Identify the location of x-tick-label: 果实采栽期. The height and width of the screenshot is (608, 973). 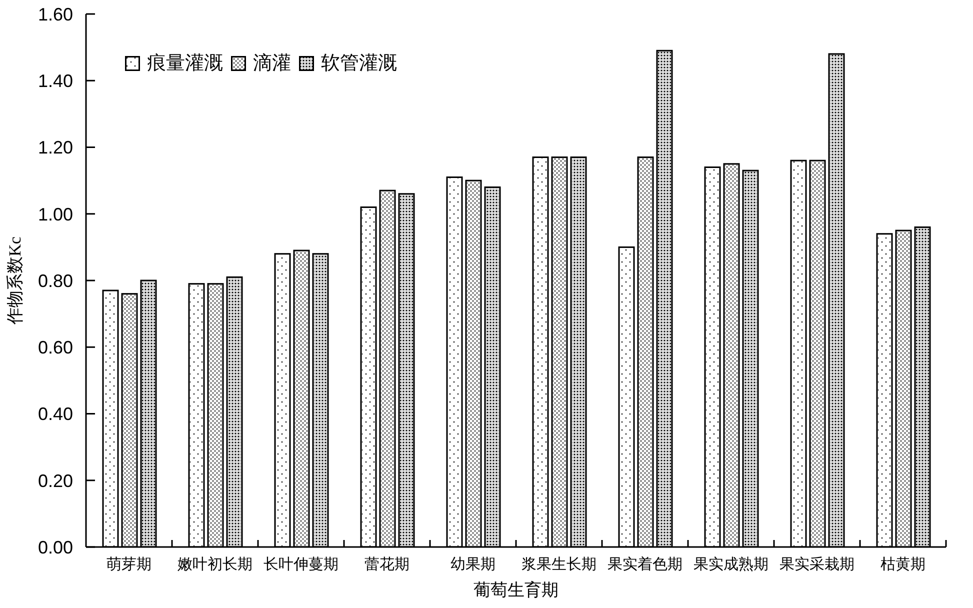
(817, 564).